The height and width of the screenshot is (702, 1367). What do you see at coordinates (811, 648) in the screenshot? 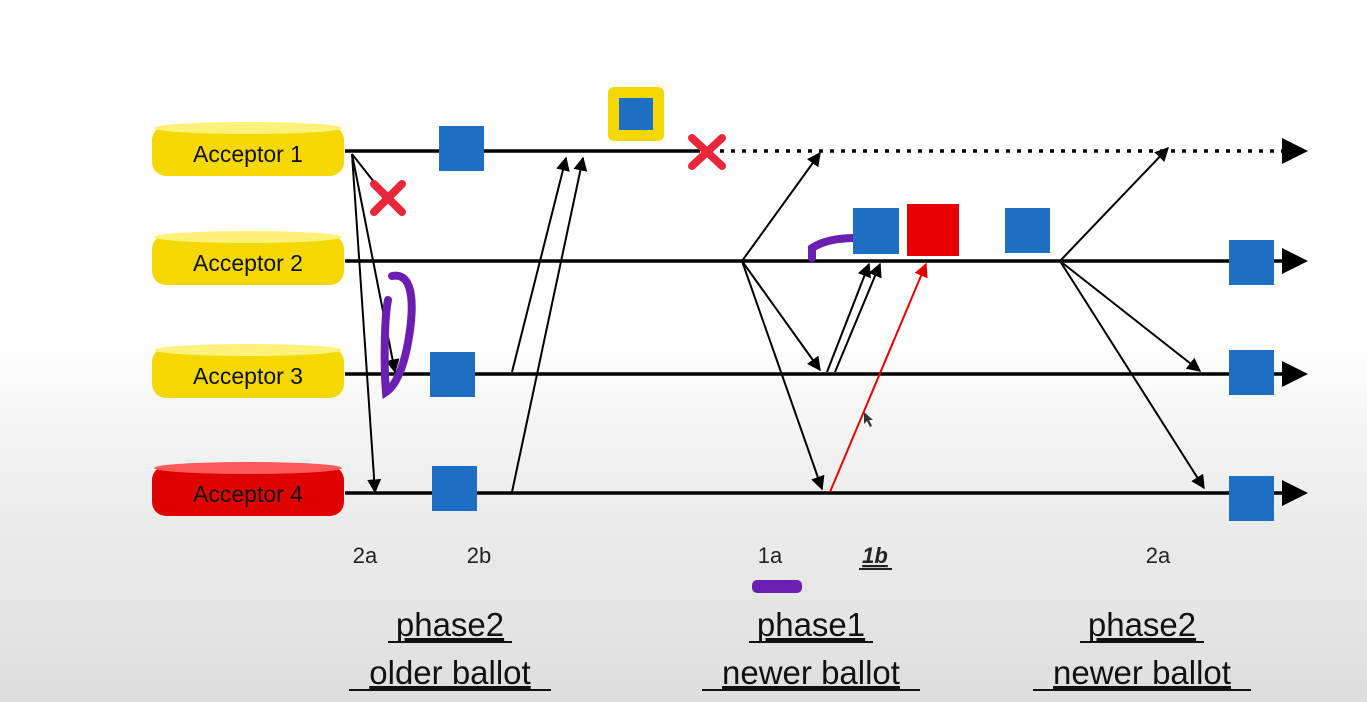
I see `phase-label-newer-phase1: phase1 newer ballot` at bounding box center [811, 648].